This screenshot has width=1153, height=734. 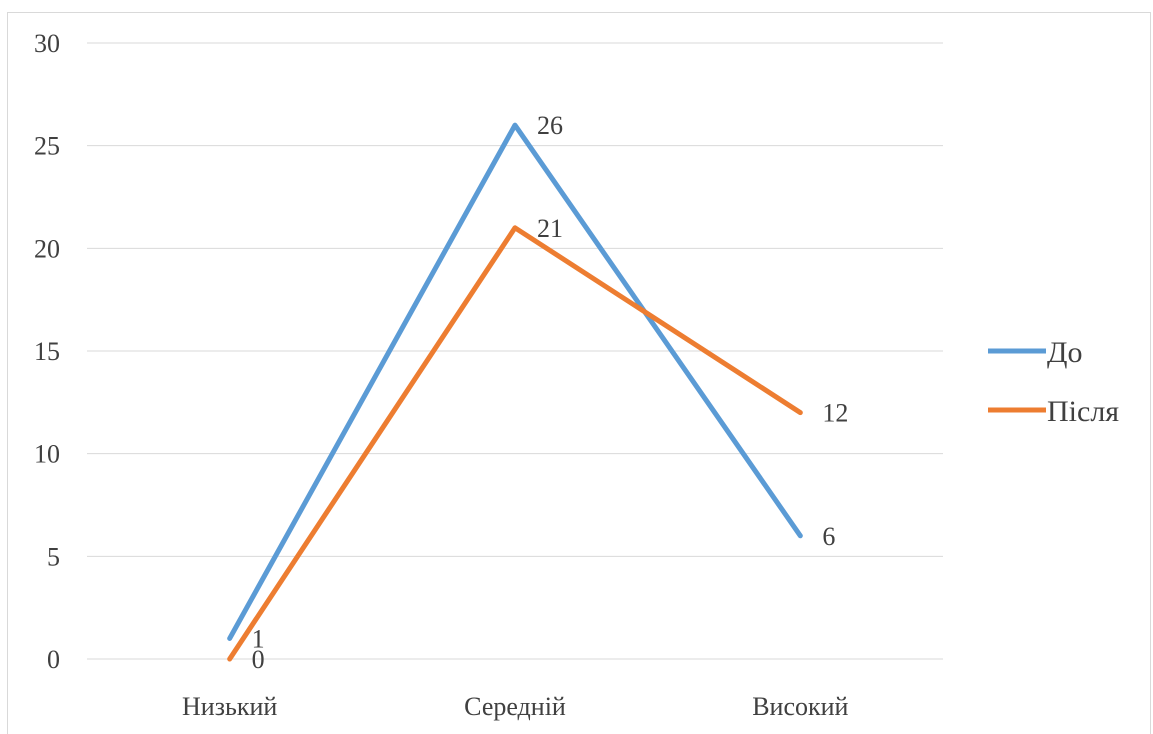 I want to click on y-axis-tick-labels: 0 5 10 15 20 25 30, so click(x=47, y=351).